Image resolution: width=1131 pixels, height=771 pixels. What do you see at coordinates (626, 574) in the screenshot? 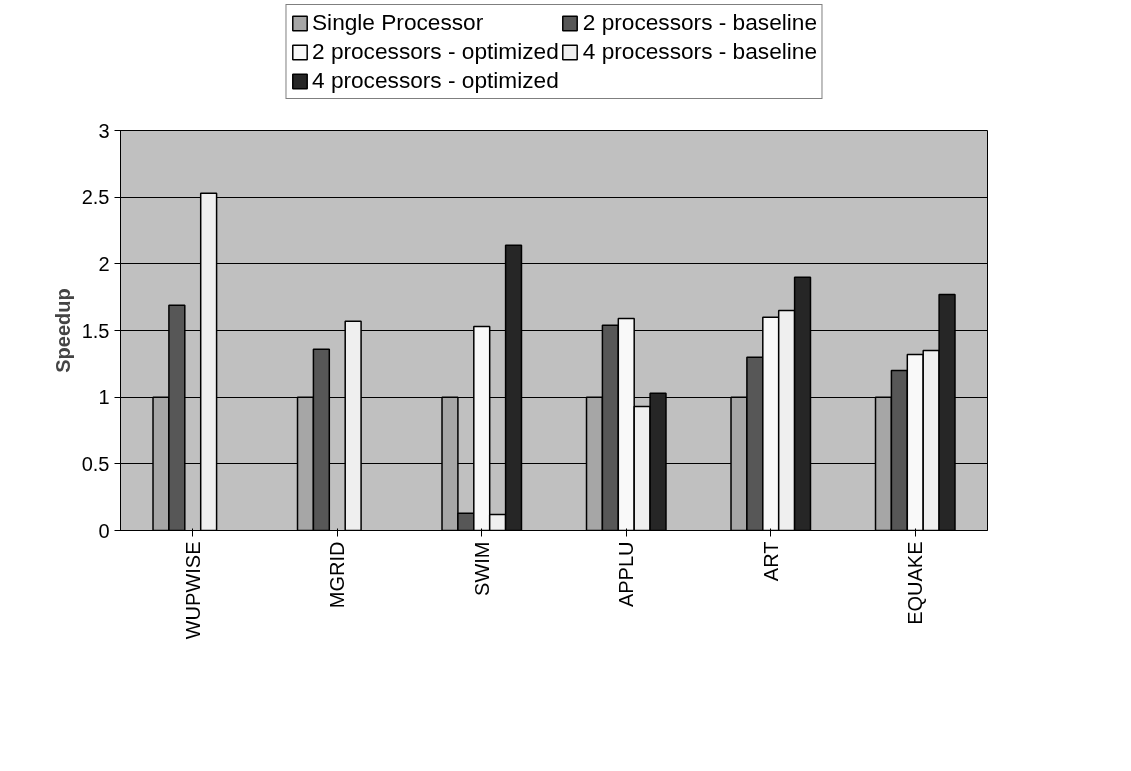
I see `x-tick-label: APPLU` at bounding box center [626, 574].